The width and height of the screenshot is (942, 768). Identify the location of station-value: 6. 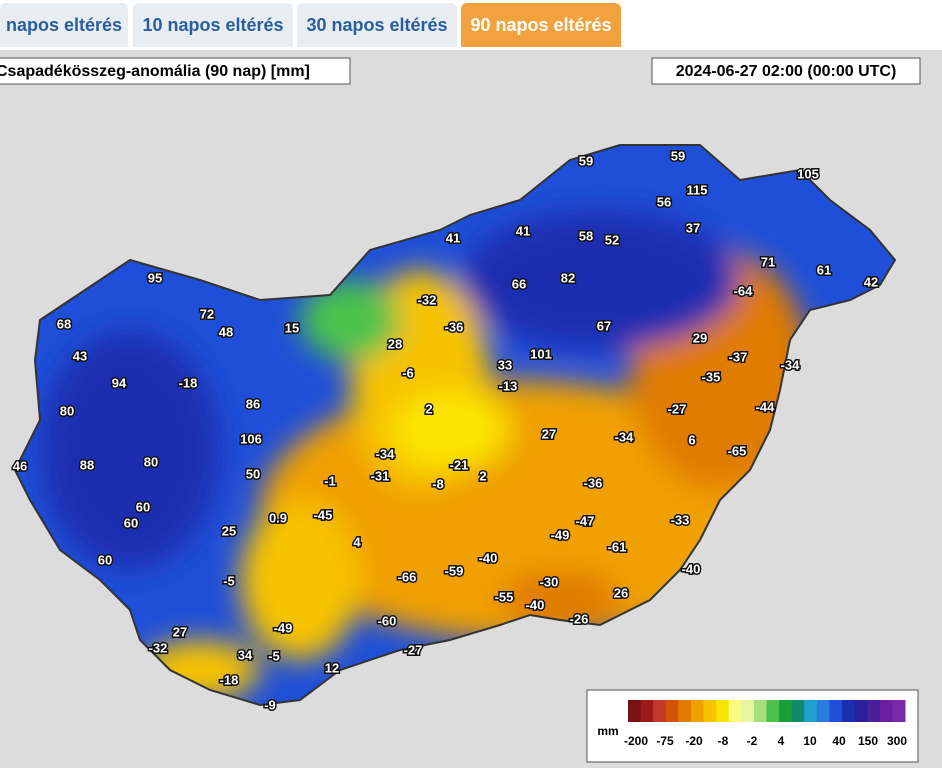
(691, 439).